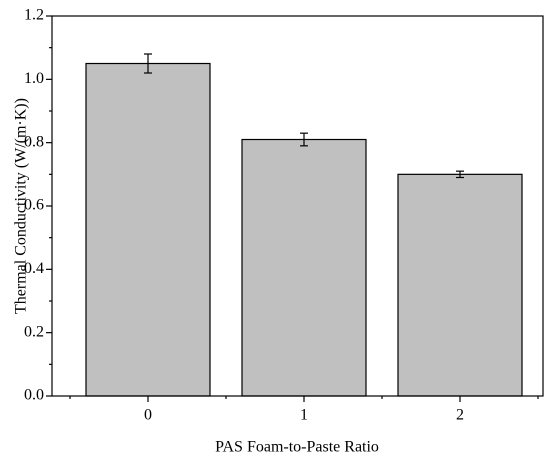  Describe the element at coordinates (34, 141) in the screenshot. I see `y-tick-label: 0.8` at that location.